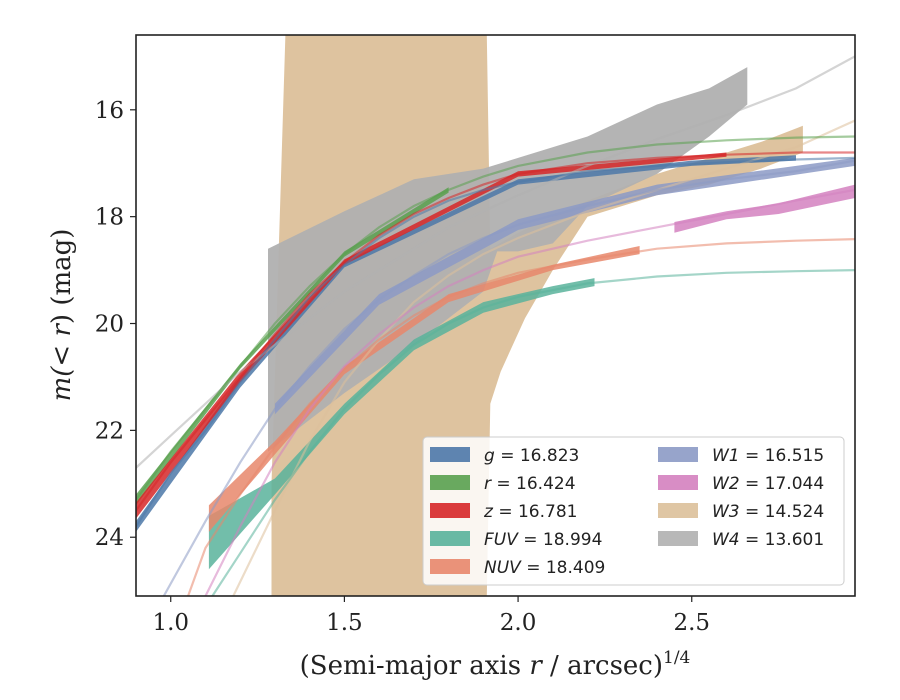 The image size is (900, 700). Describe the element at coordinates (62, 277) in the screenshot. I see `y-axis-title-post: ) (mag)` at that location.